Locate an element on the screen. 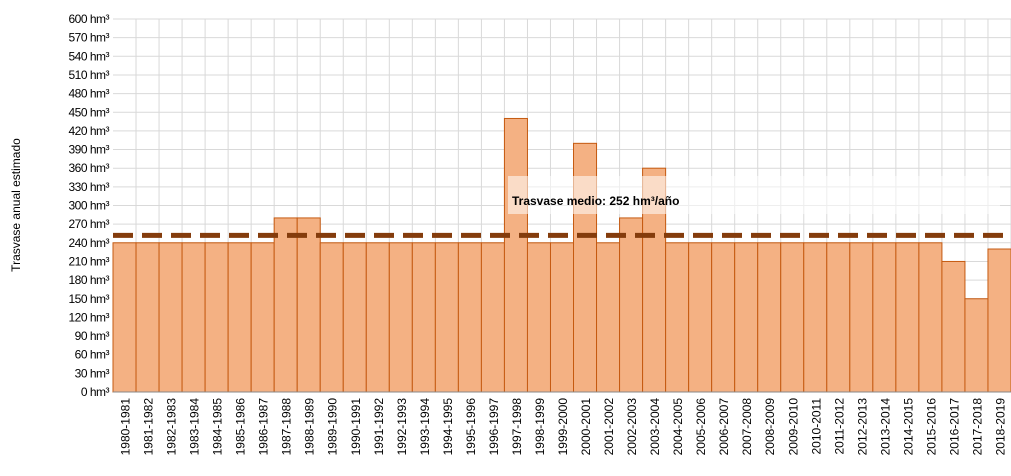 Image resolution: width=1011 pixels, height=476 pixels. x-tick-label: 2017-2018 is located at coordinates (977, 427).